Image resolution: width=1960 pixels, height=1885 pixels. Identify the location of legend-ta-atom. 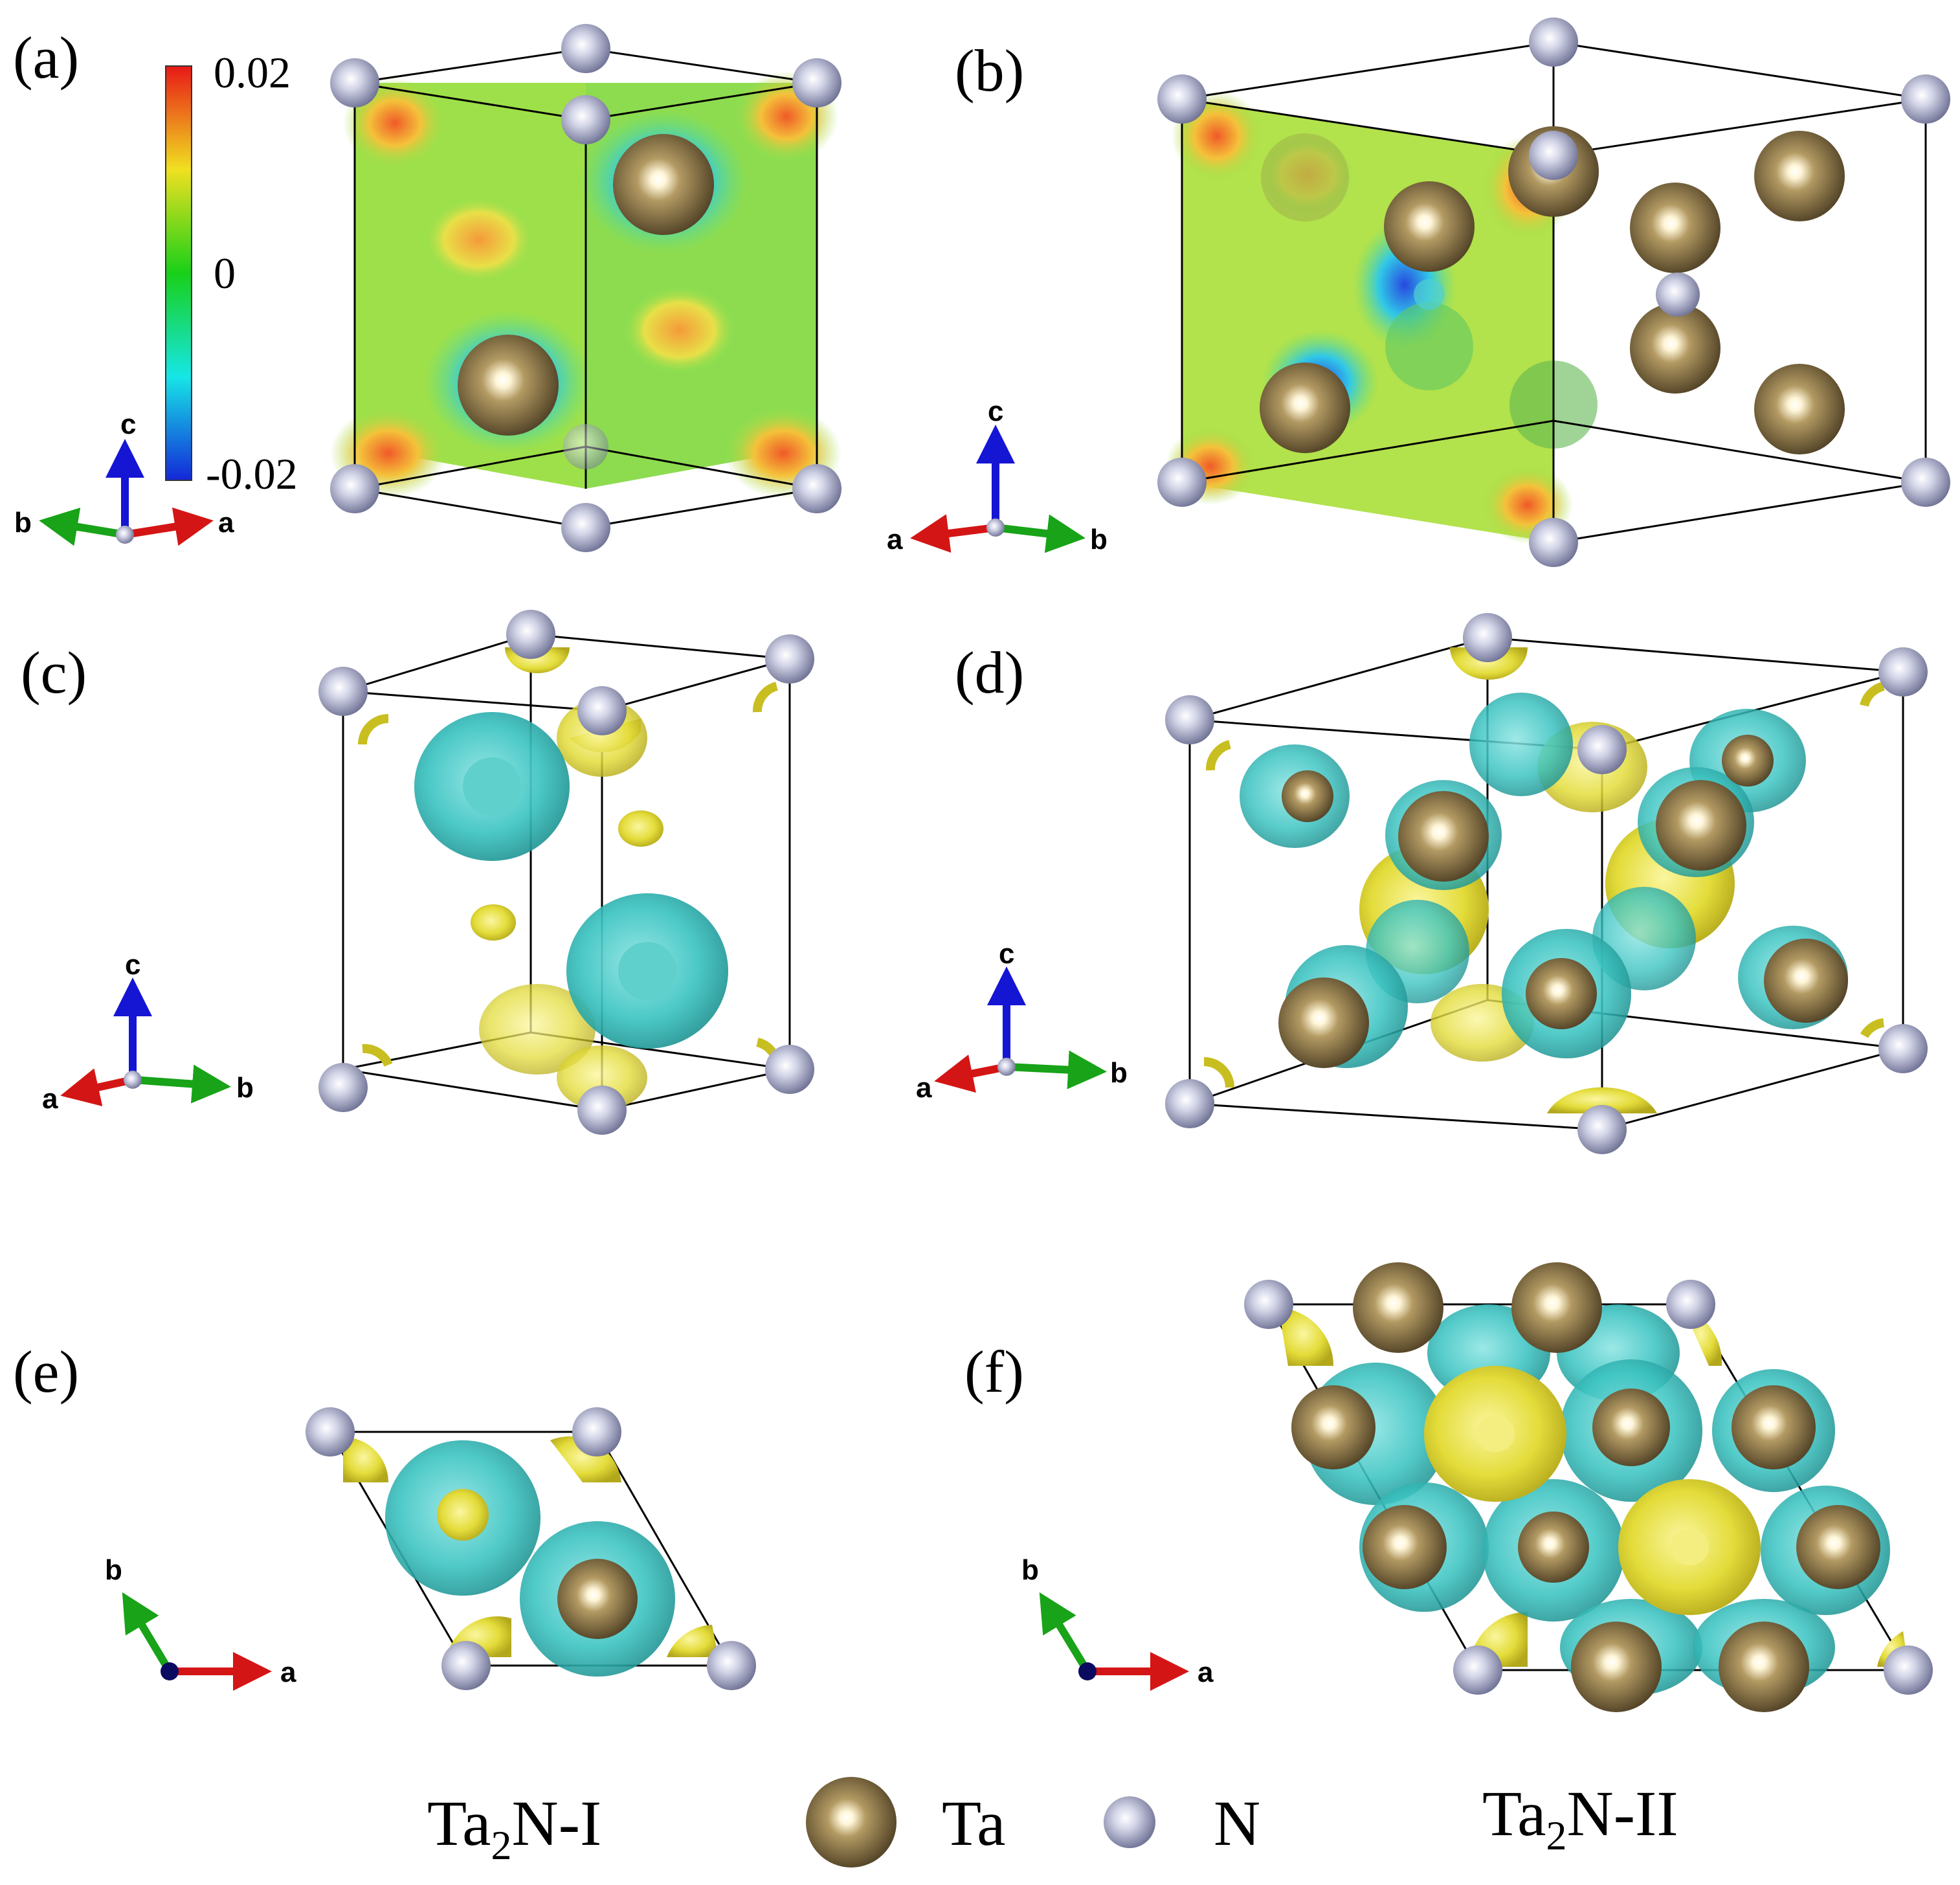
(851, 1822).